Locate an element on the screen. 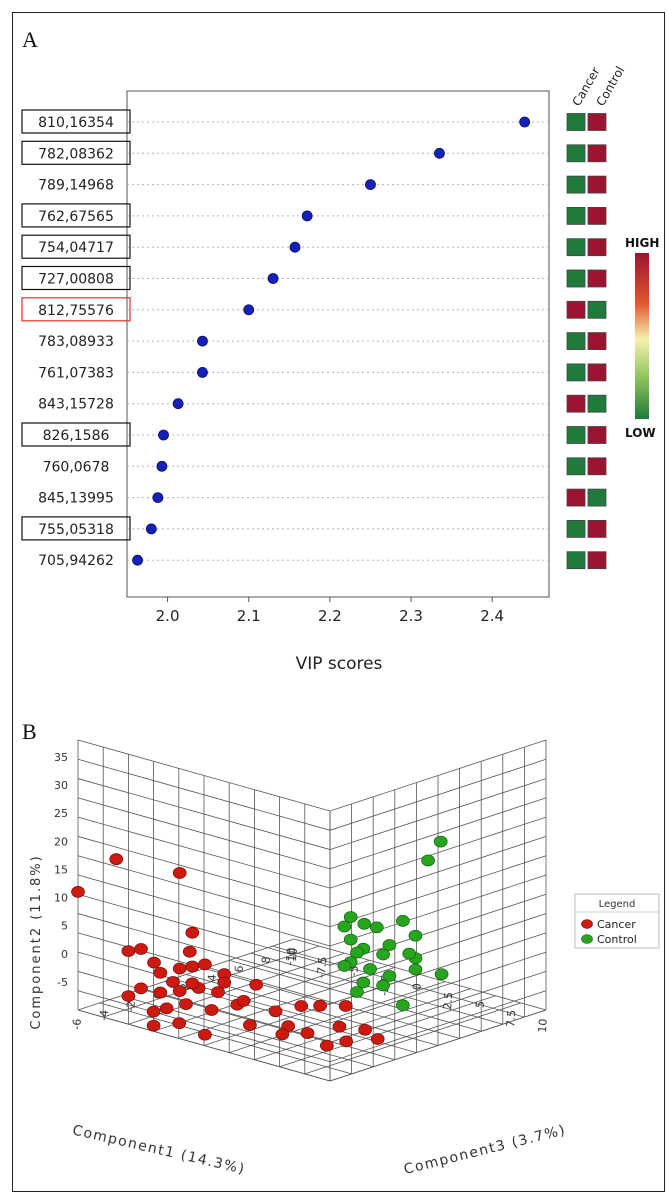  pca-y-tick-label: 0 is located at coordinates (64, 954).